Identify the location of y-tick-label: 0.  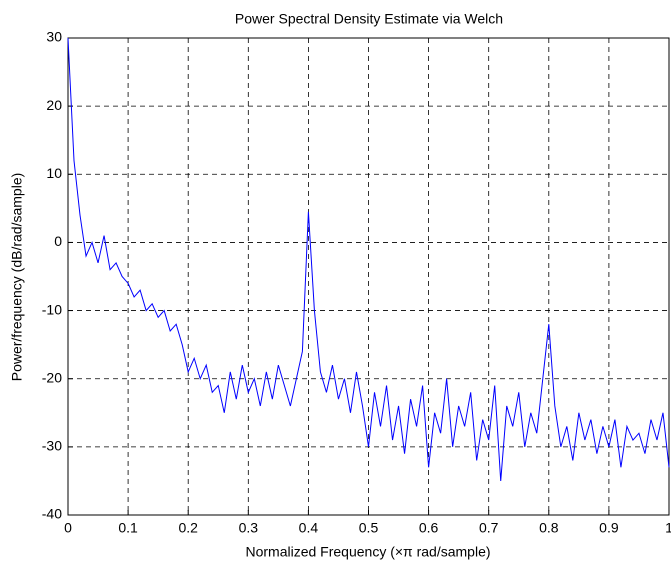
(58, 241).